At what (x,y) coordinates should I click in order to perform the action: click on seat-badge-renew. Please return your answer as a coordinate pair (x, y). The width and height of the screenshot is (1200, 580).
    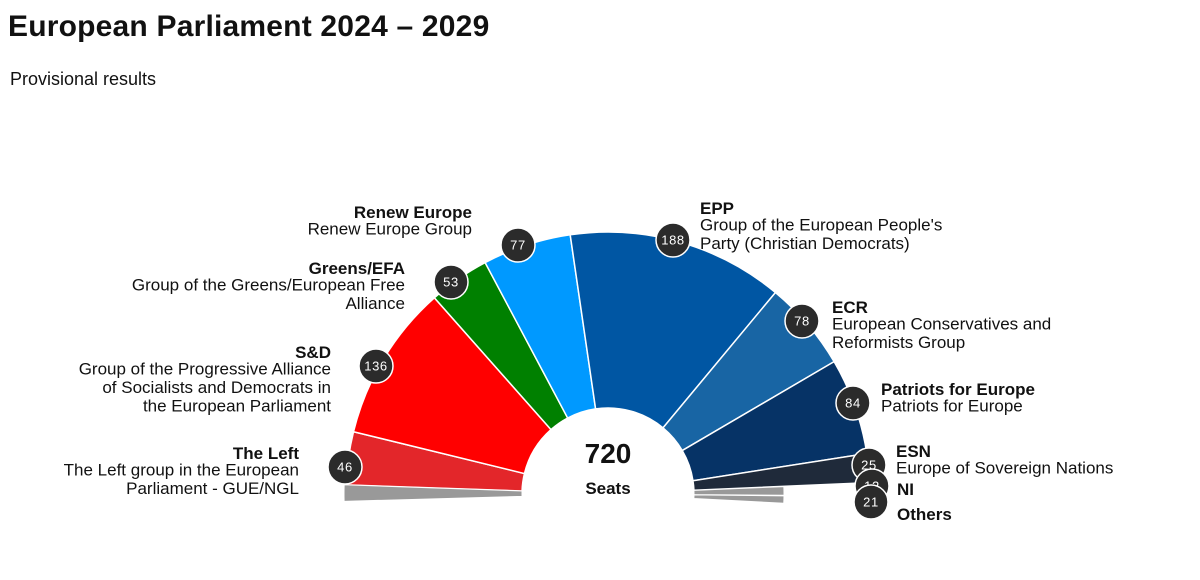
    Looking at the image, I should click on (518, 245).